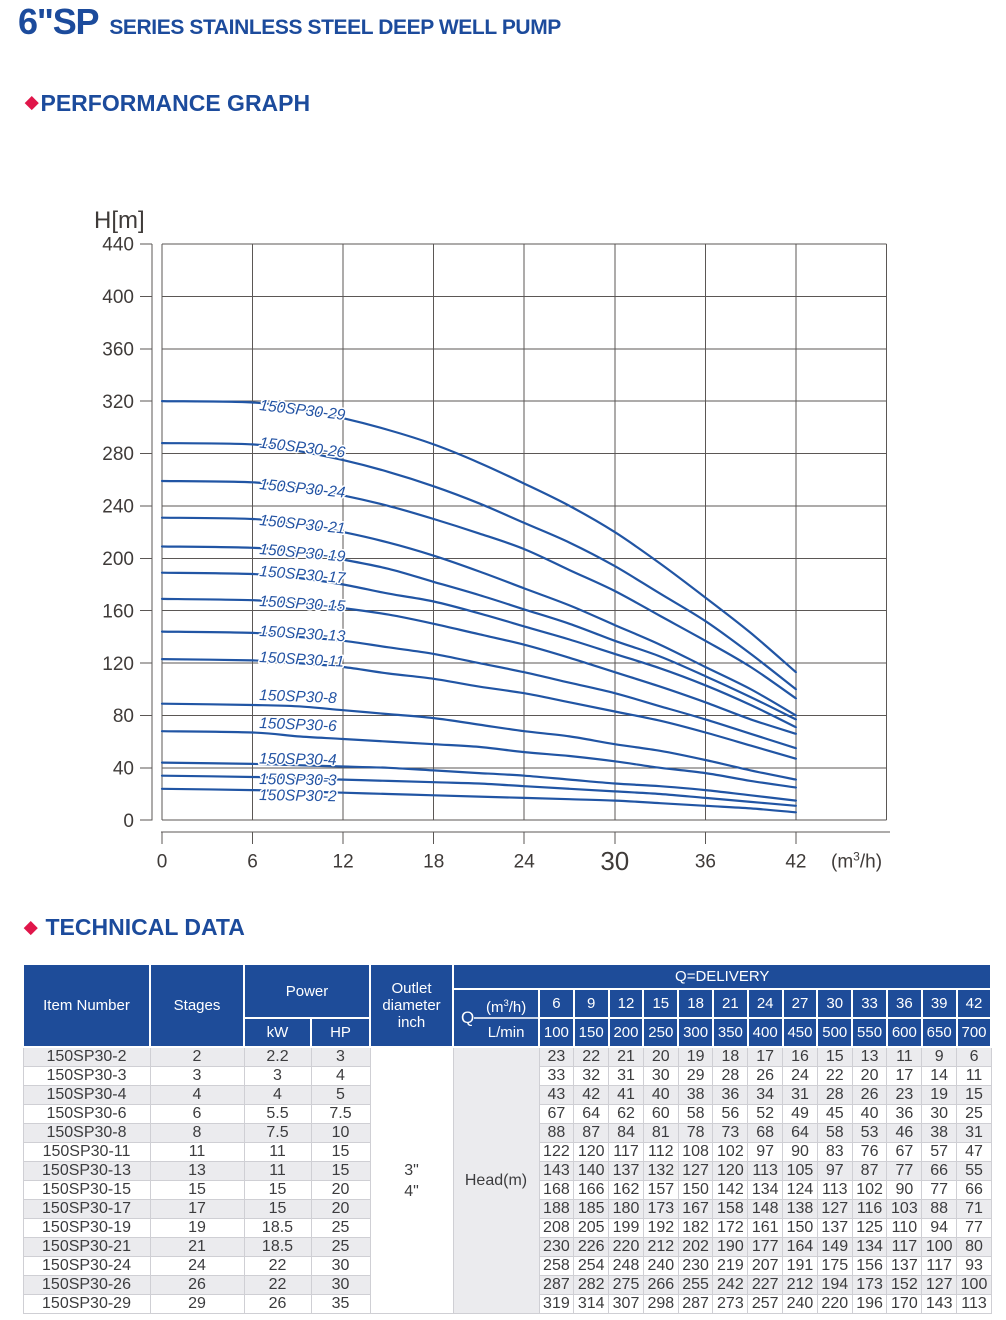 The image size is (1006, 1320). What do you see at coordinates (298, 697) in the screenshot?
I see `svg-text: 150SP30-8` at bounding box center [298, 697].